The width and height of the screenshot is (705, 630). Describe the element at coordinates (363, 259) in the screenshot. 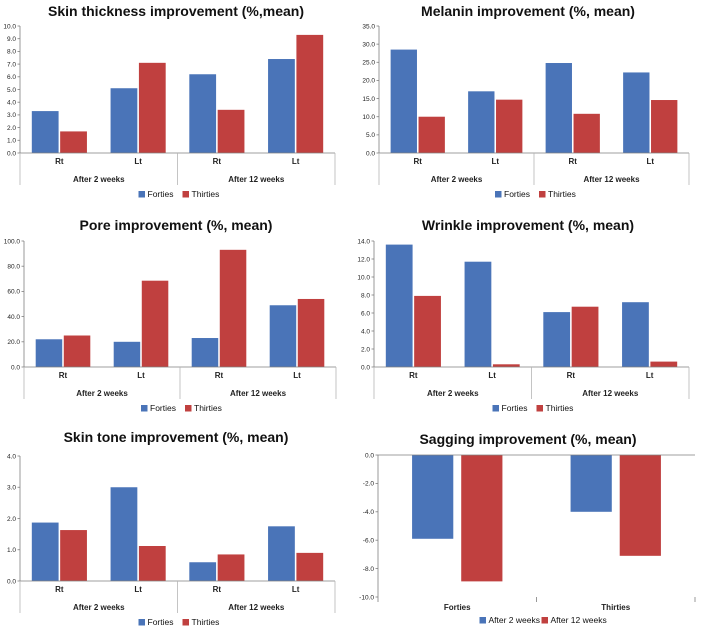

I see `y-tick-label: 12.0` at that location.